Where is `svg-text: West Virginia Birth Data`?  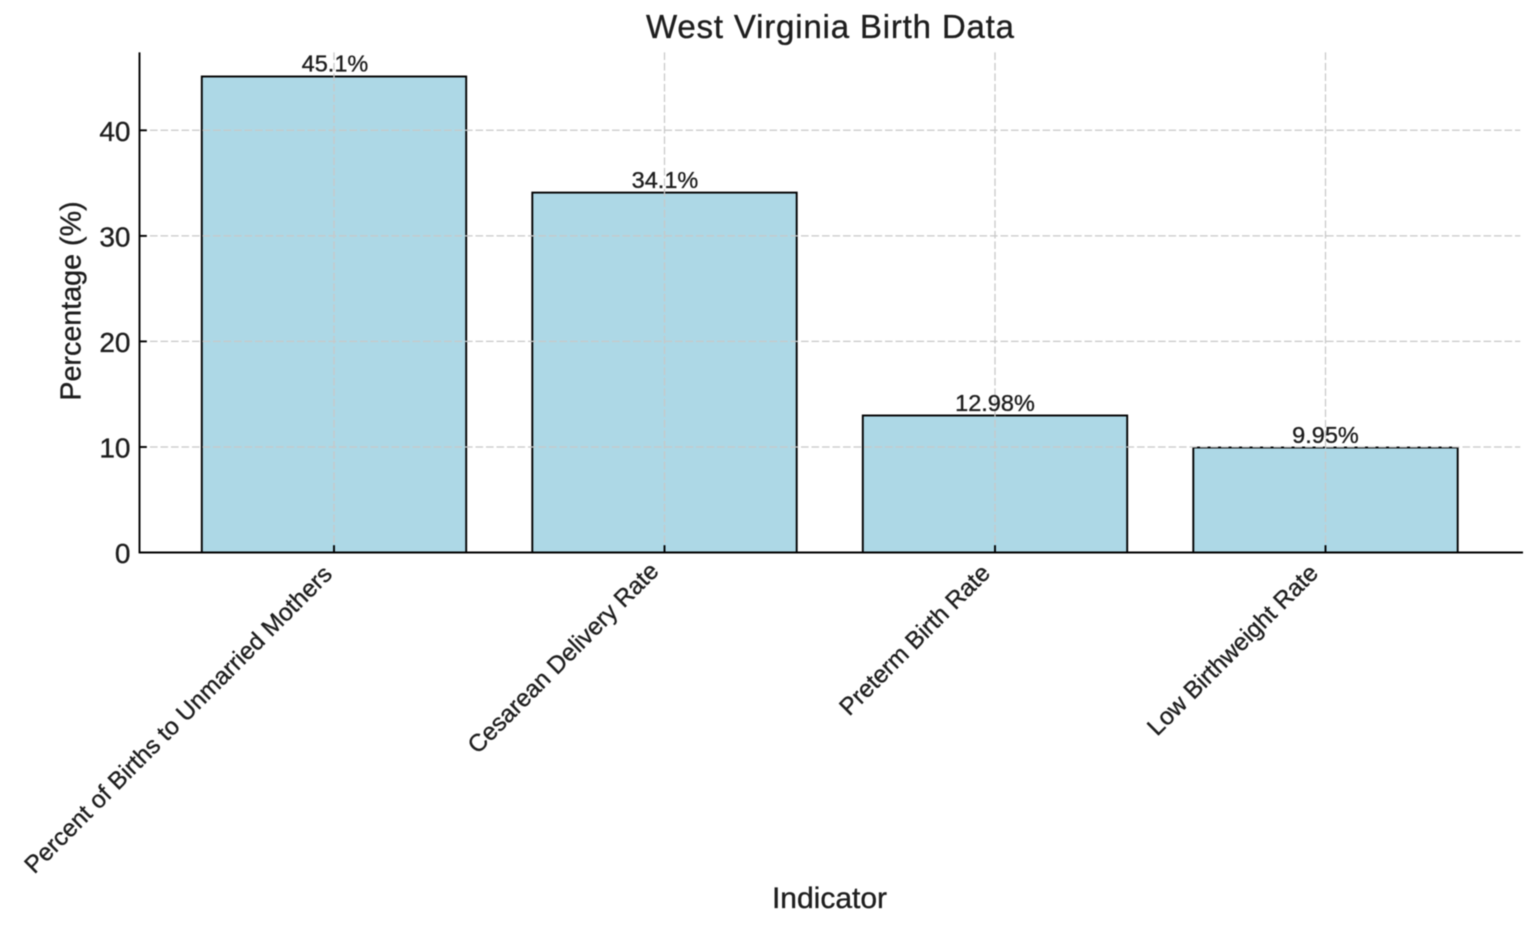 svg-text: West Virginia Birth Data is located at coordinates (830, 26).